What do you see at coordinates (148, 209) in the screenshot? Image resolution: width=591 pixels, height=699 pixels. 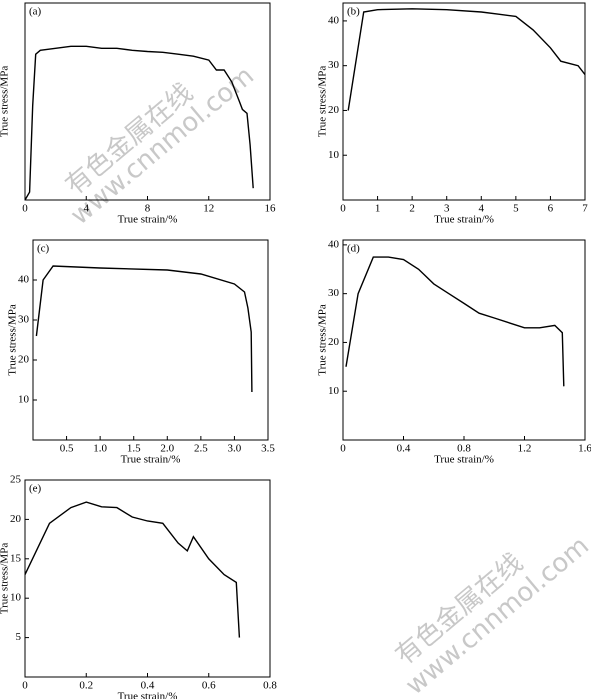 I see `x-tick-label: 8` at bounding box center [148, 209].